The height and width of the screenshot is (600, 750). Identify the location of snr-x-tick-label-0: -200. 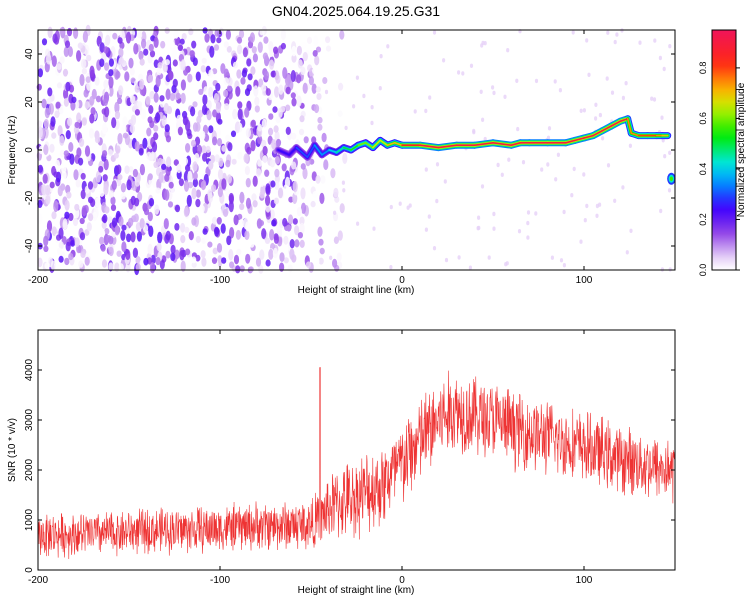
(38, 580).